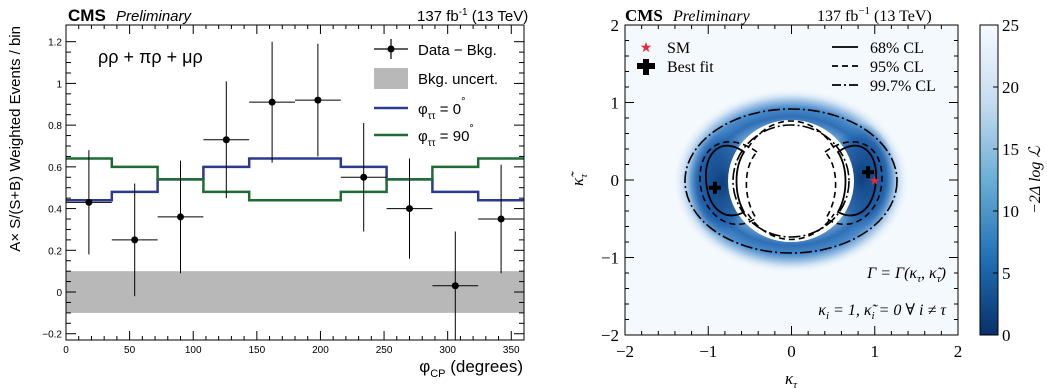 This screenshot has height=388, width=1047. I want to click on legend-sm-star-icon: ★, so click(646, 47).